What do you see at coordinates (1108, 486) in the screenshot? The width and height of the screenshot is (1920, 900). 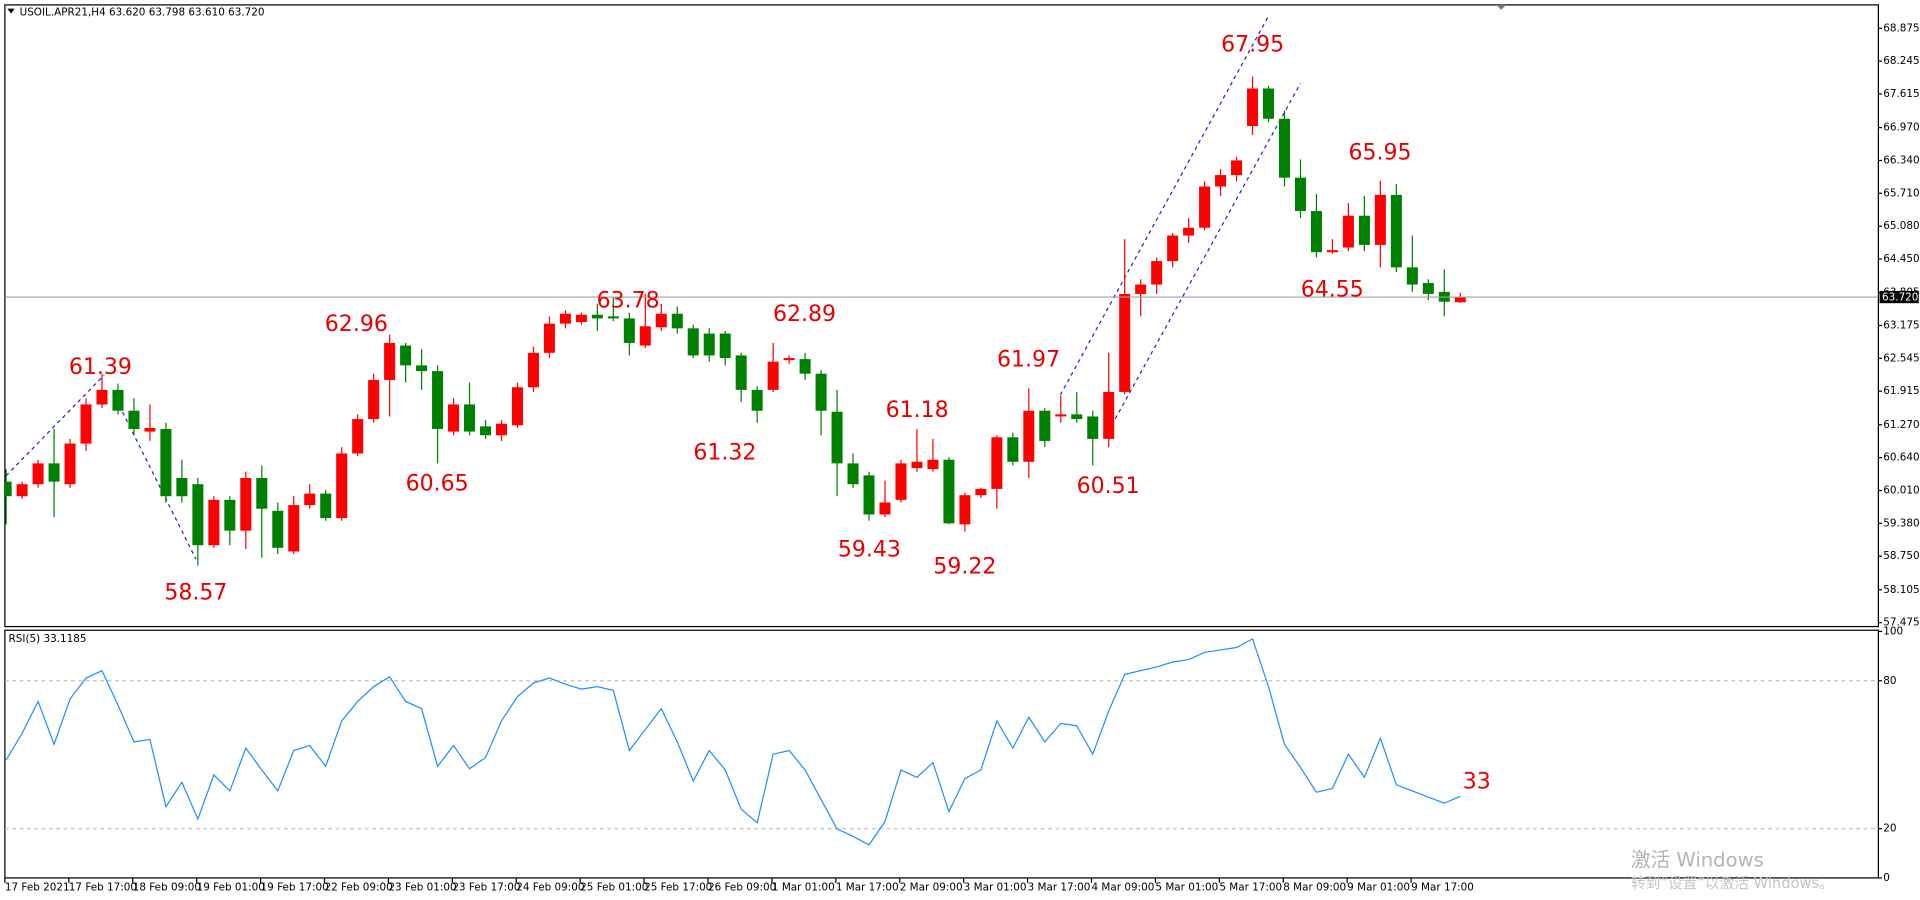 I see `price-annotation: 60.51` at bounding box center [1108, 486].